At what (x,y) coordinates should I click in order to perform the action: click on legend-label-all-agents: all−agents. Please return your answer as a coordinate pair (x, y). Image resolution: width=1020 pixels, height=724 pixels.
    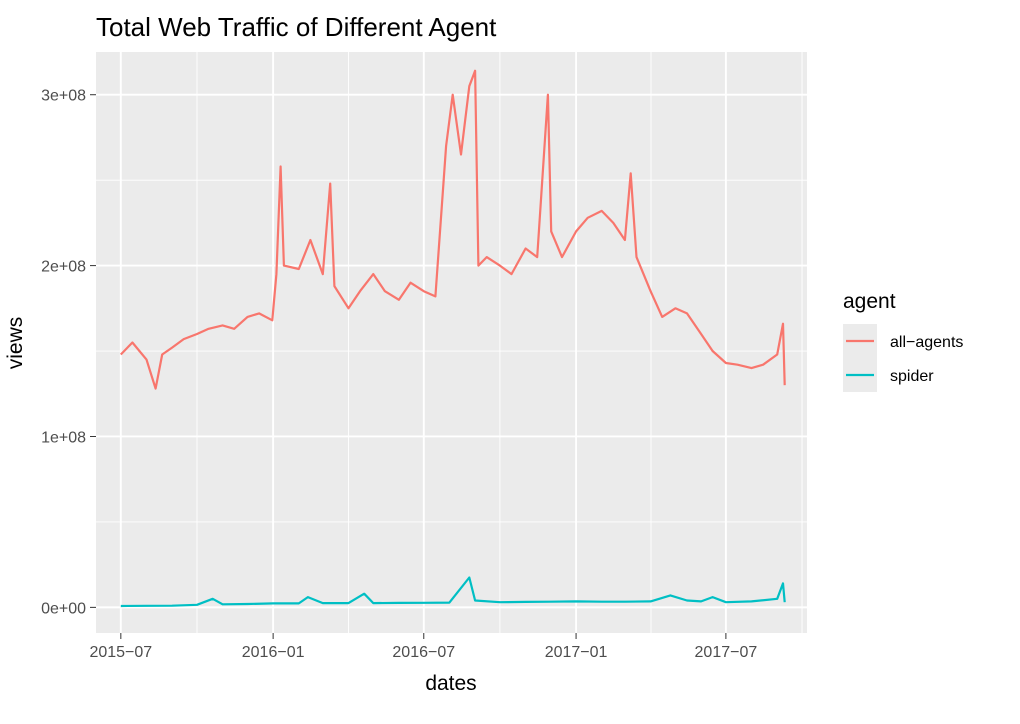
    Looking at the image, I should click on (926, 342).